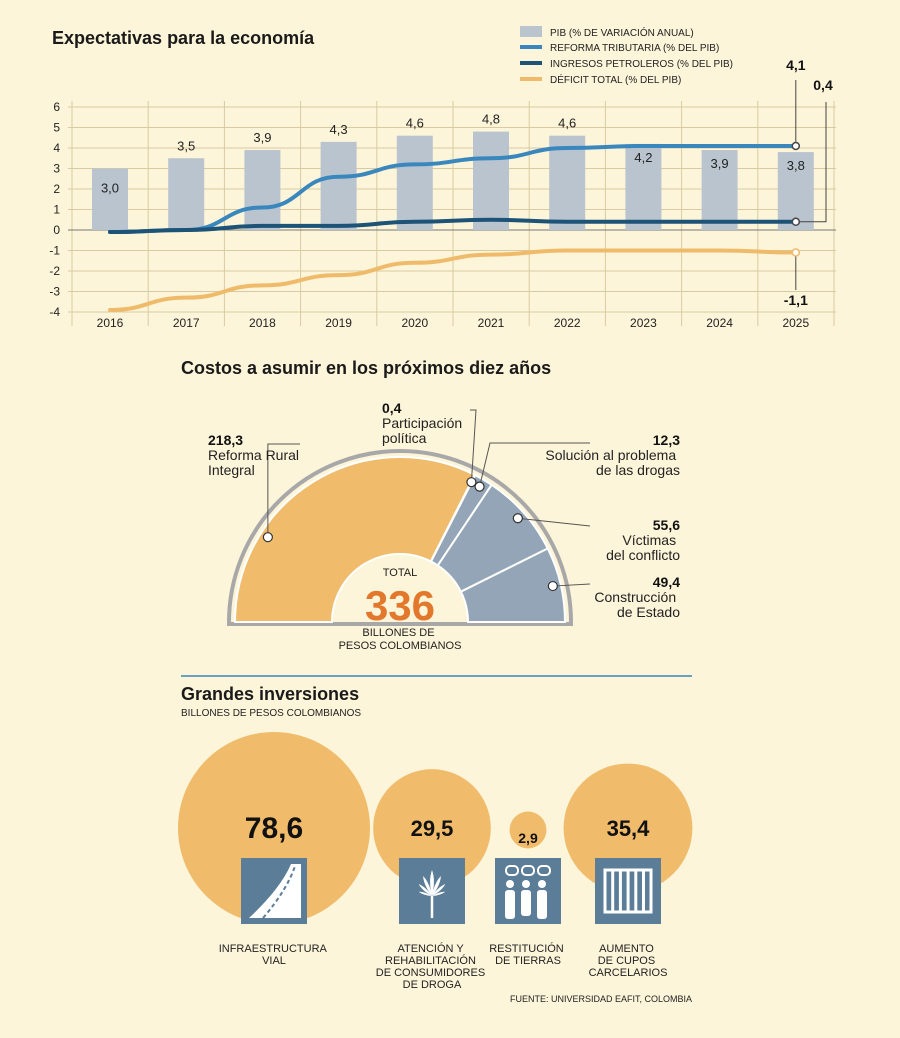  What do you see at coordinates (453, 280) in the screenshot?
I see `deficit-line` at bounding box center [453, 280].